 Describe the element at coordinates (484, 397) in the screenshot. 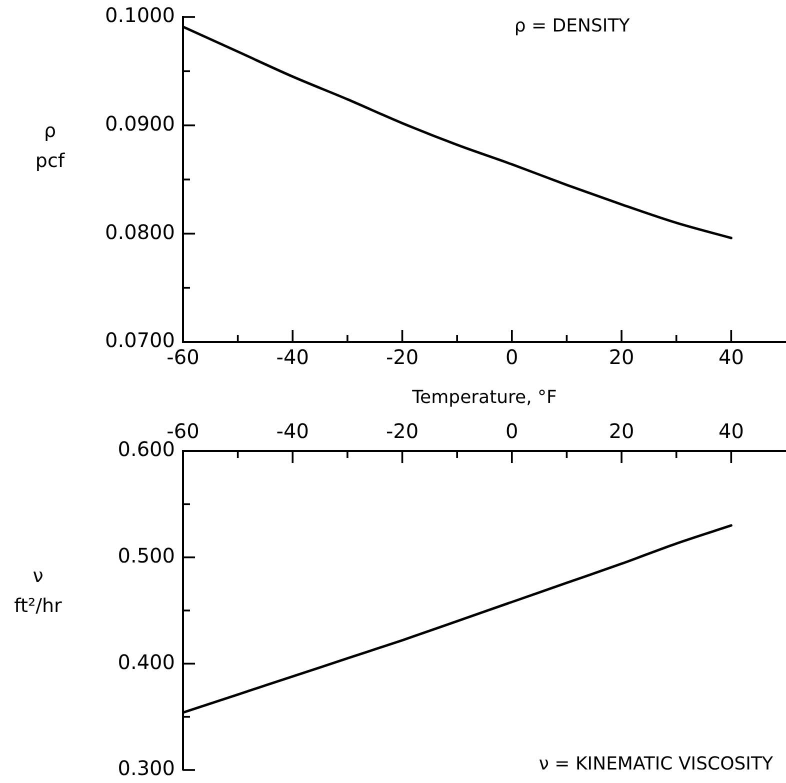

I see `x-axis-title: Temperature, °F` at that location.